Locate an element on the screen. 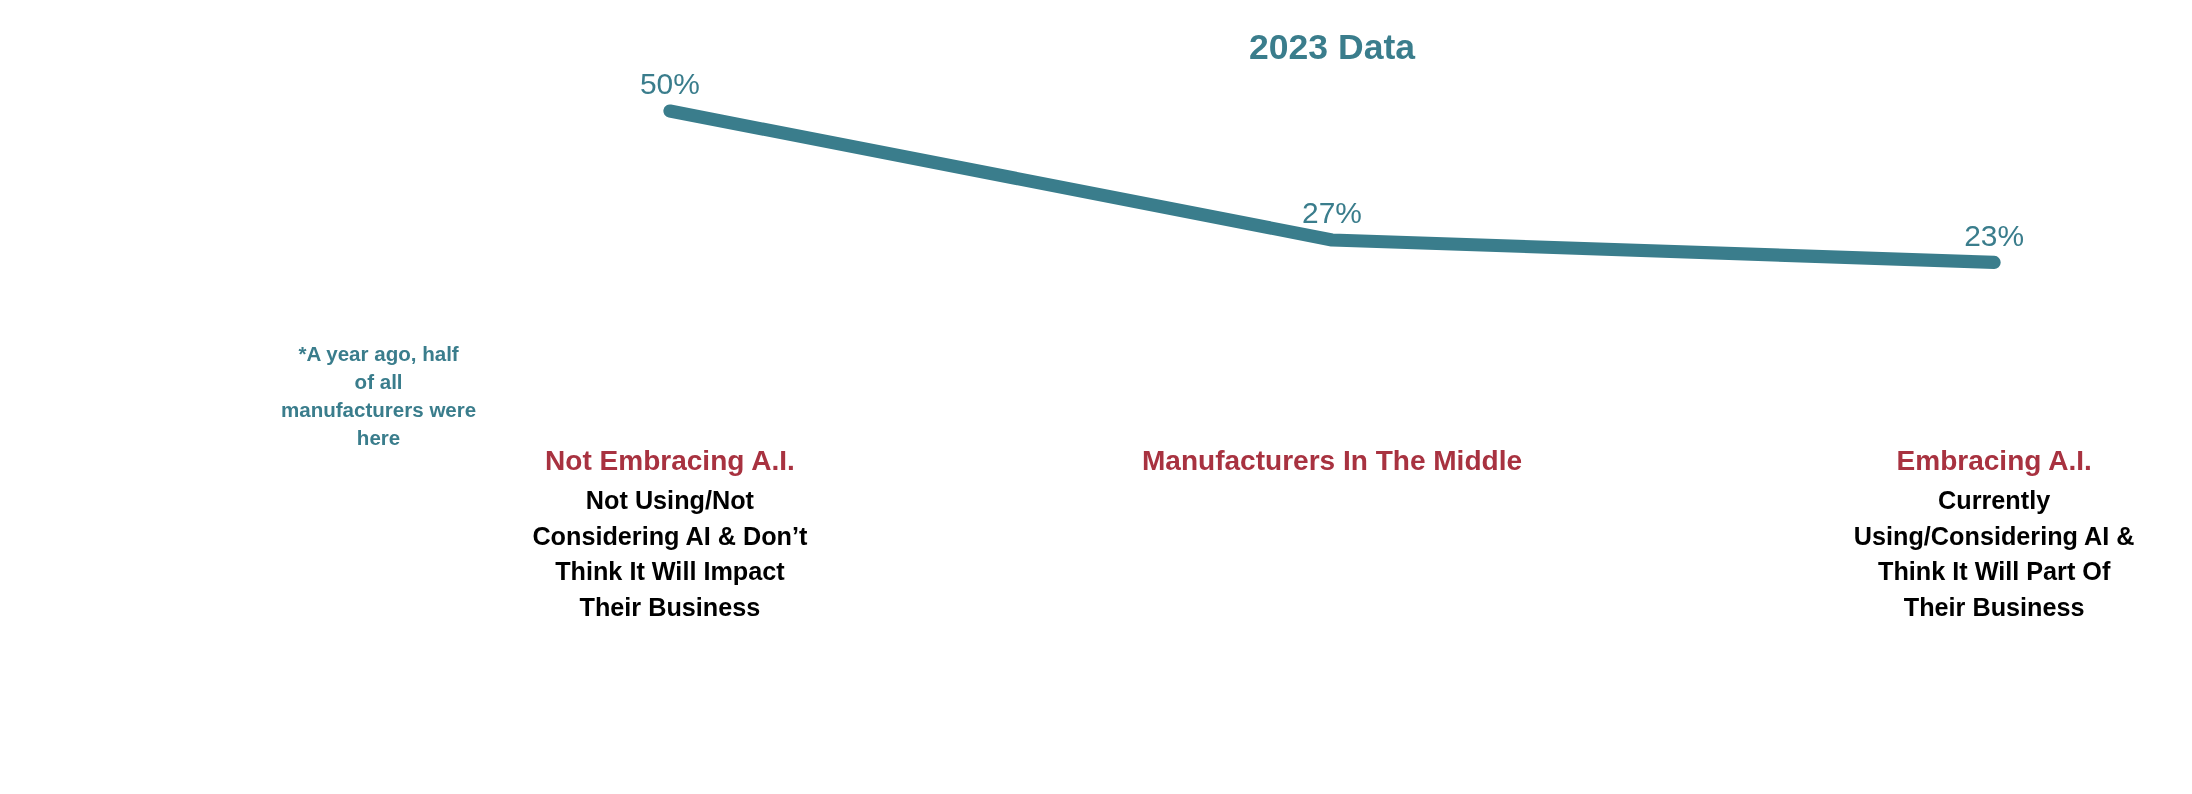 The height and width of the screenshot is (794, 2192). text: Not Using/Not Considering AI & Don’t Think It Will Impact Their Business is located at coordinates (670, 553).